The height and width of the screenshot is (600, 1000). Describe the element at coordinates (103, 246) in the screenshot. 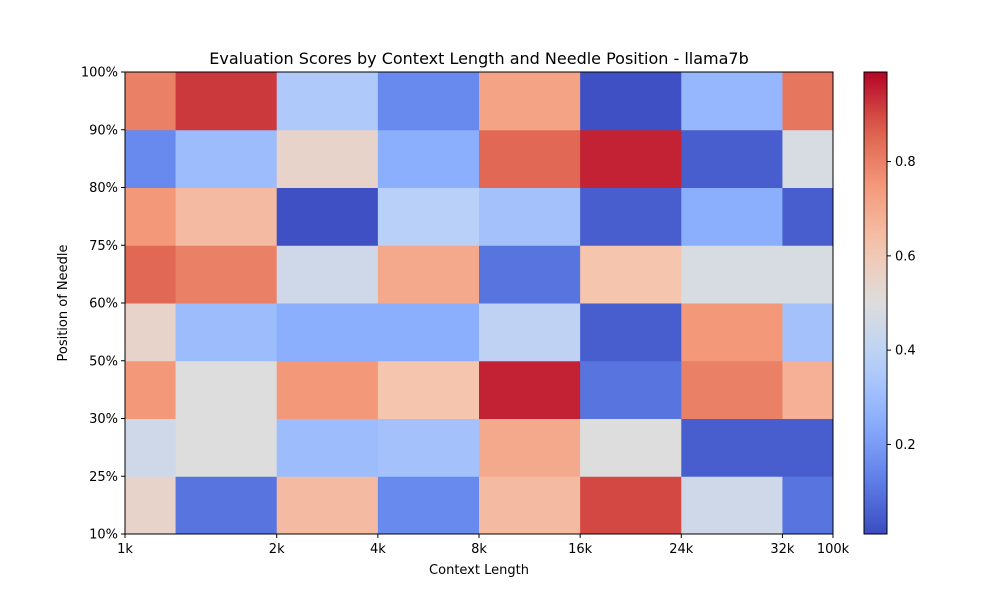

I see `y-tick-label: 75%` at that location.